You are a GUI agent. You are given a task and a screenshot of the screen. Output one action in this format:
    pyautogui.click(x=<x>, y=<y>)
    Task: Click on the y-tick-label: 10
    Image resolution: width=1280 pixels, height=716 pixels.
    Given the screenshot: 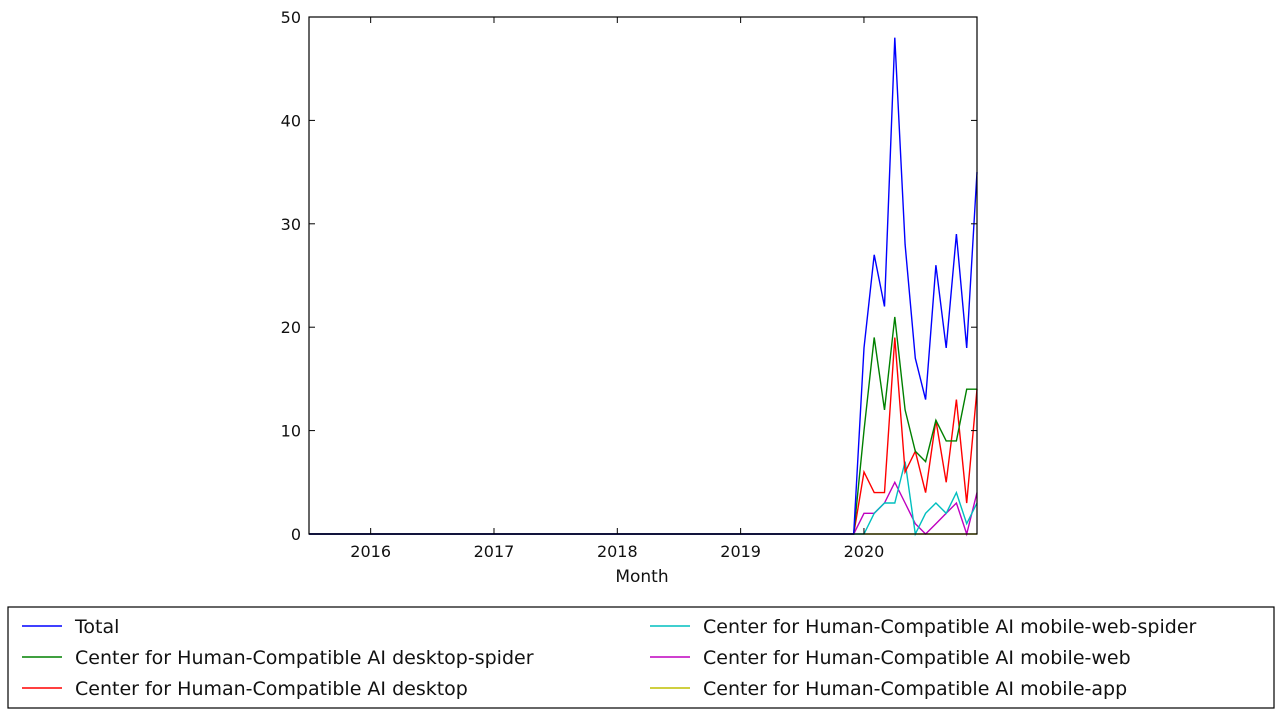 What is the action you would take?
    pyautogui.click(x=291, y=431)
    